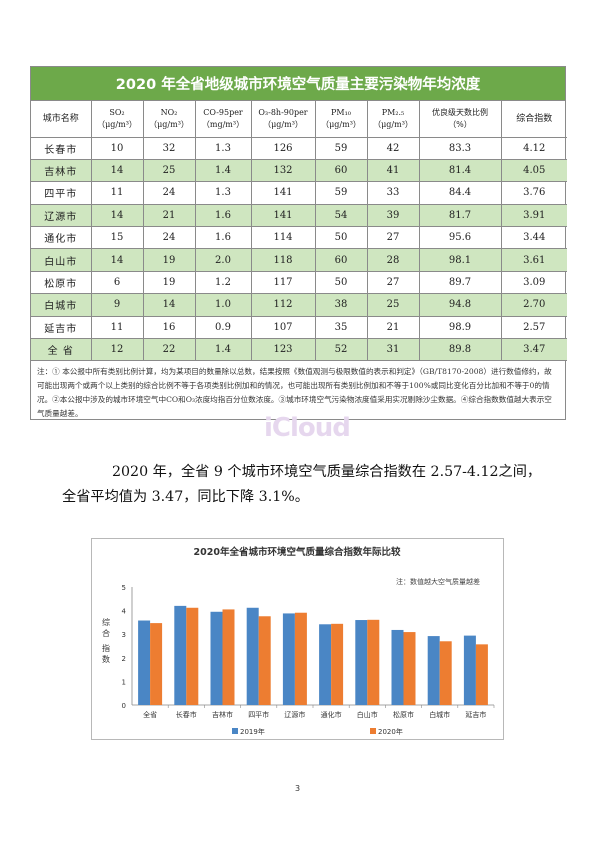 This screenshot has height=841, width=595. I want to click on value-cell: 39, so click(392, 216).